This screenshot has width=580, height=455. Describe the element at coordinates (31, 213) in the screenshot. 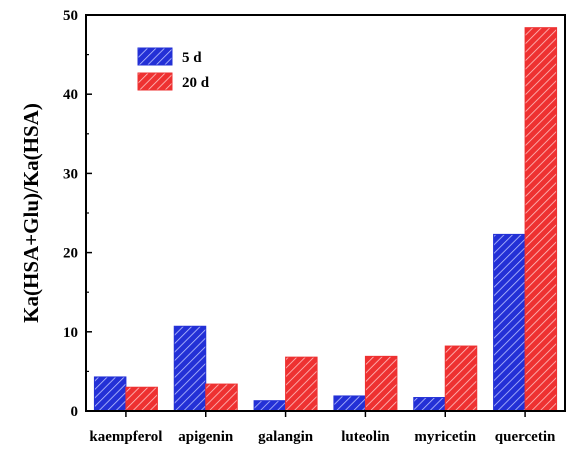

I see `y-axis-label: Ka(HSA+Glu)/Ka(HSA)` at that location.